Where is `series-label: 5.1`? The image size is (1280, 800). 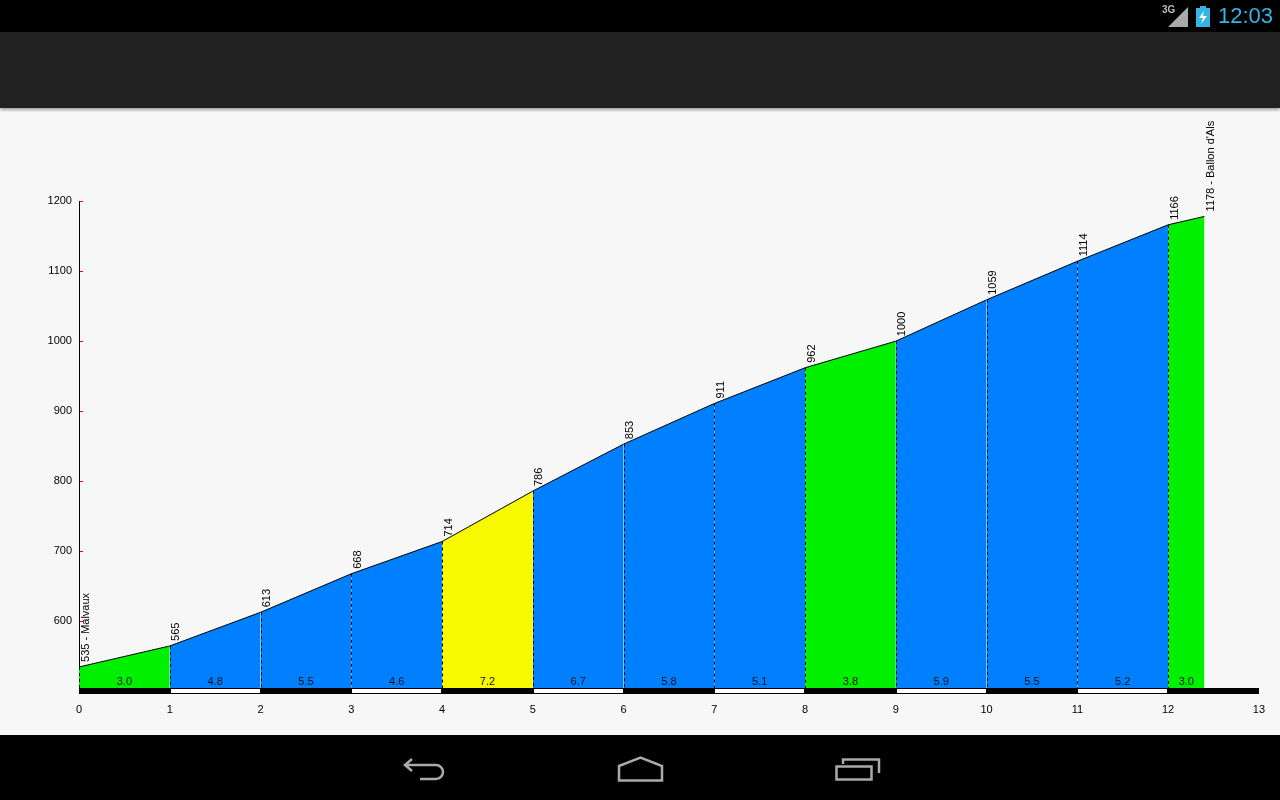 series-label: 5.1 is located at coordinates (760, 681).